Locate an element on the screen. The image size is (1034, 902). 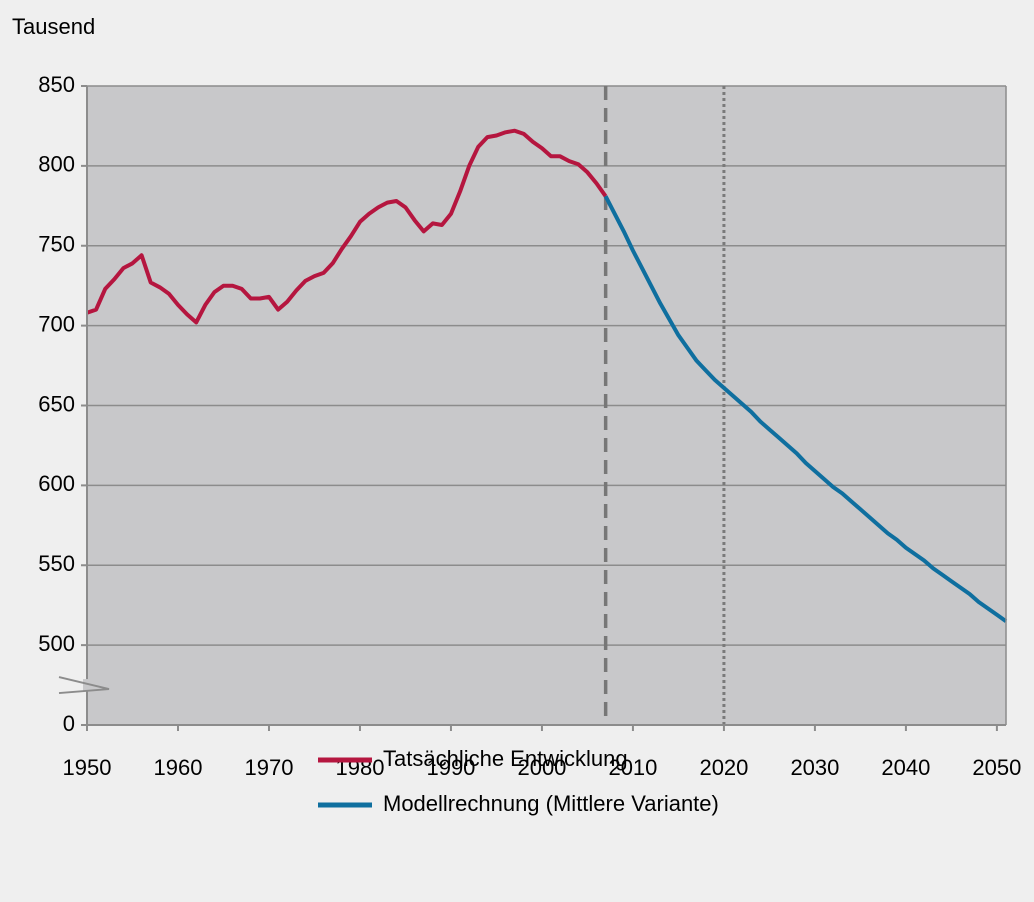
y-tick-label: 0 is located at coordinates (69, 723).